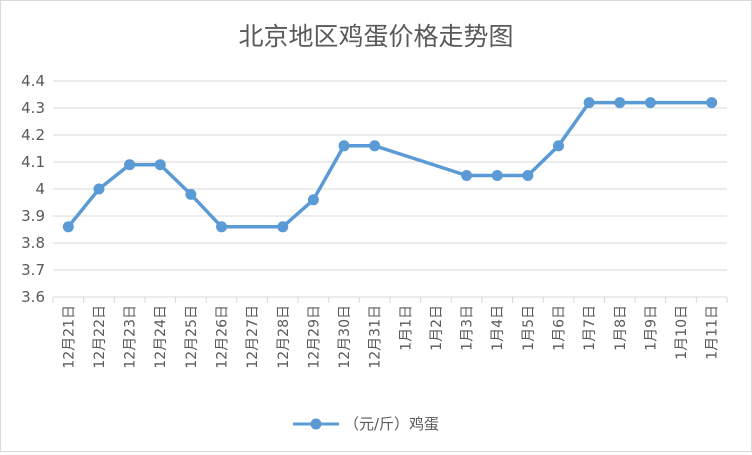  Describe the element at coordinates (284, 337) in the screenshot. I see `x-tick-label: 12月28日` at that location.